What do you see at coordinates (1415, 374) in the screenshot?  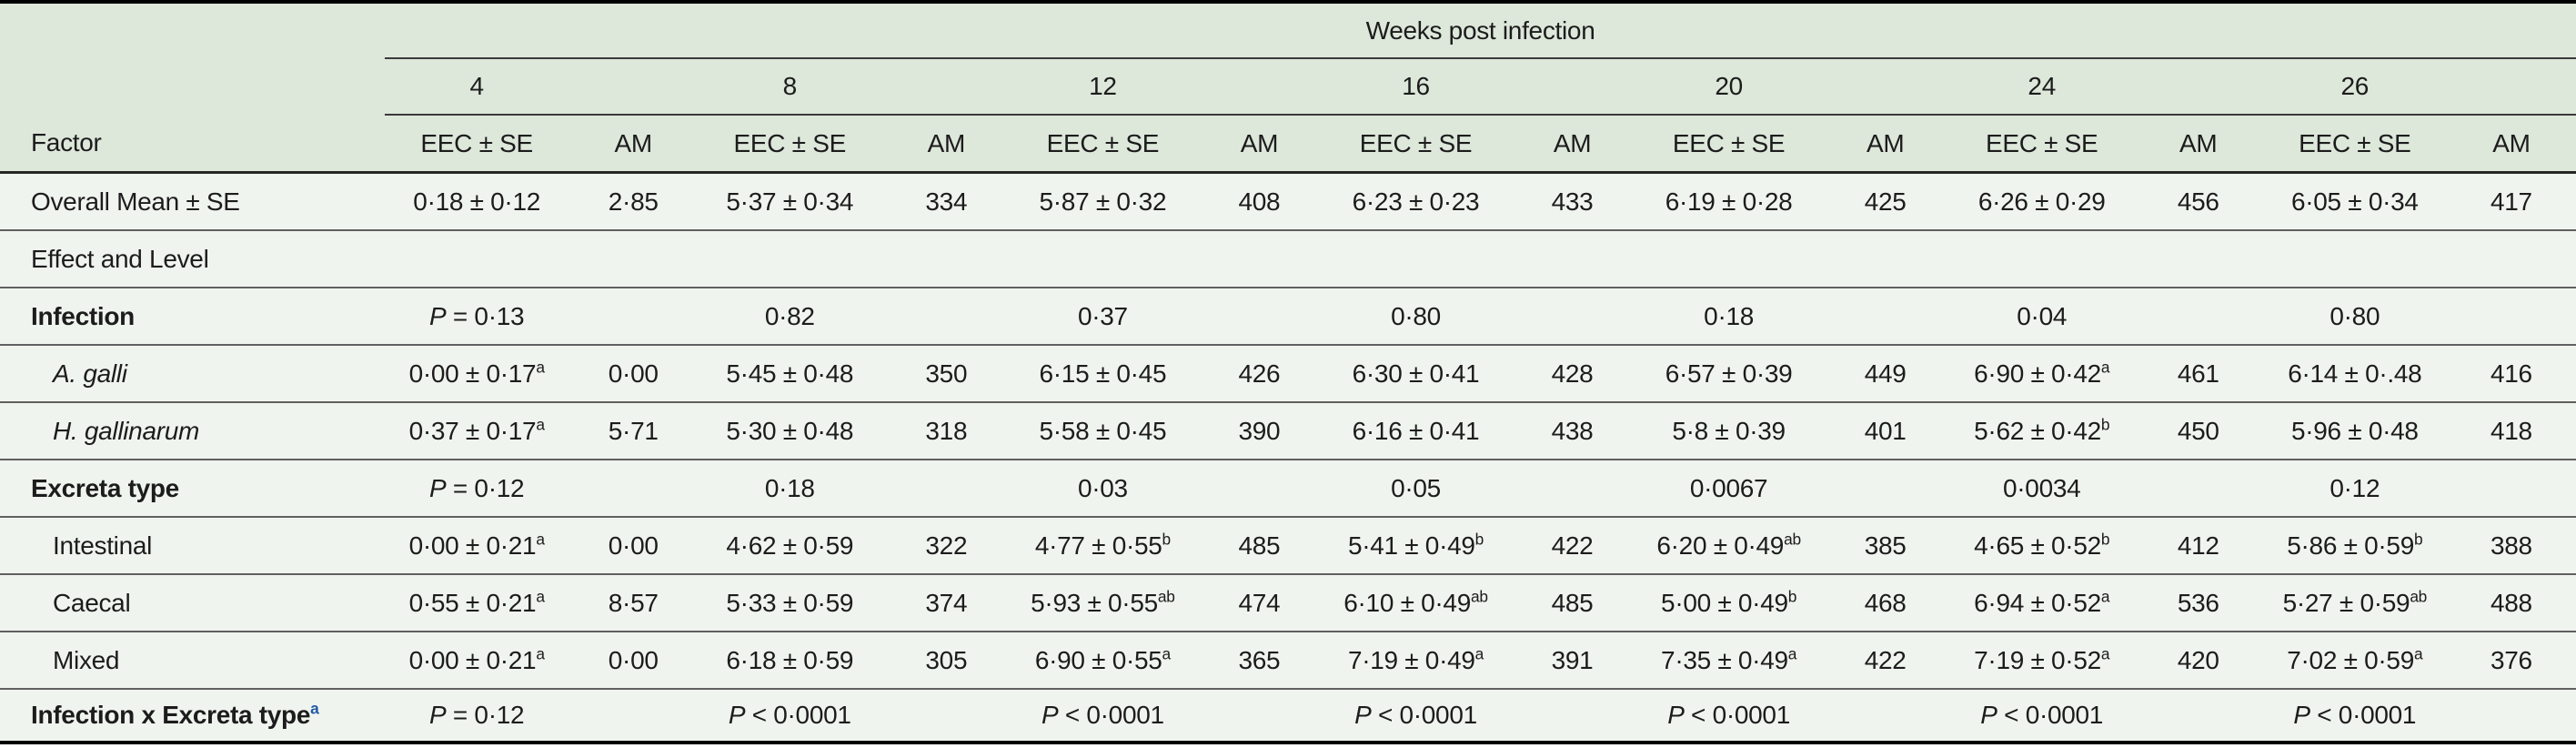 I see `eec-cell: 6·30 ± 0·41` at bounding box center [1415, 374].